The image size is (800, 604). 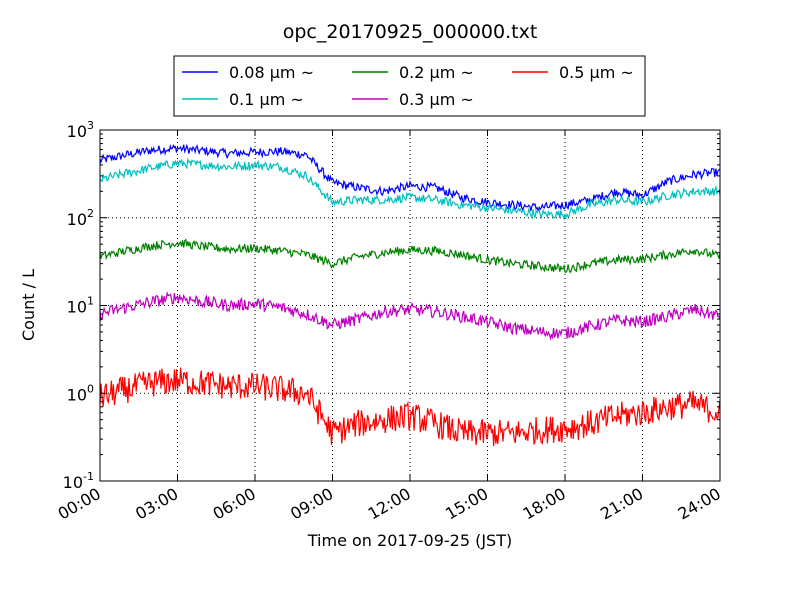 What do you see at coordinates (80, 130) in the screenshot?
I see `y-tick-label: 10³` at bounding box center [80, 130].